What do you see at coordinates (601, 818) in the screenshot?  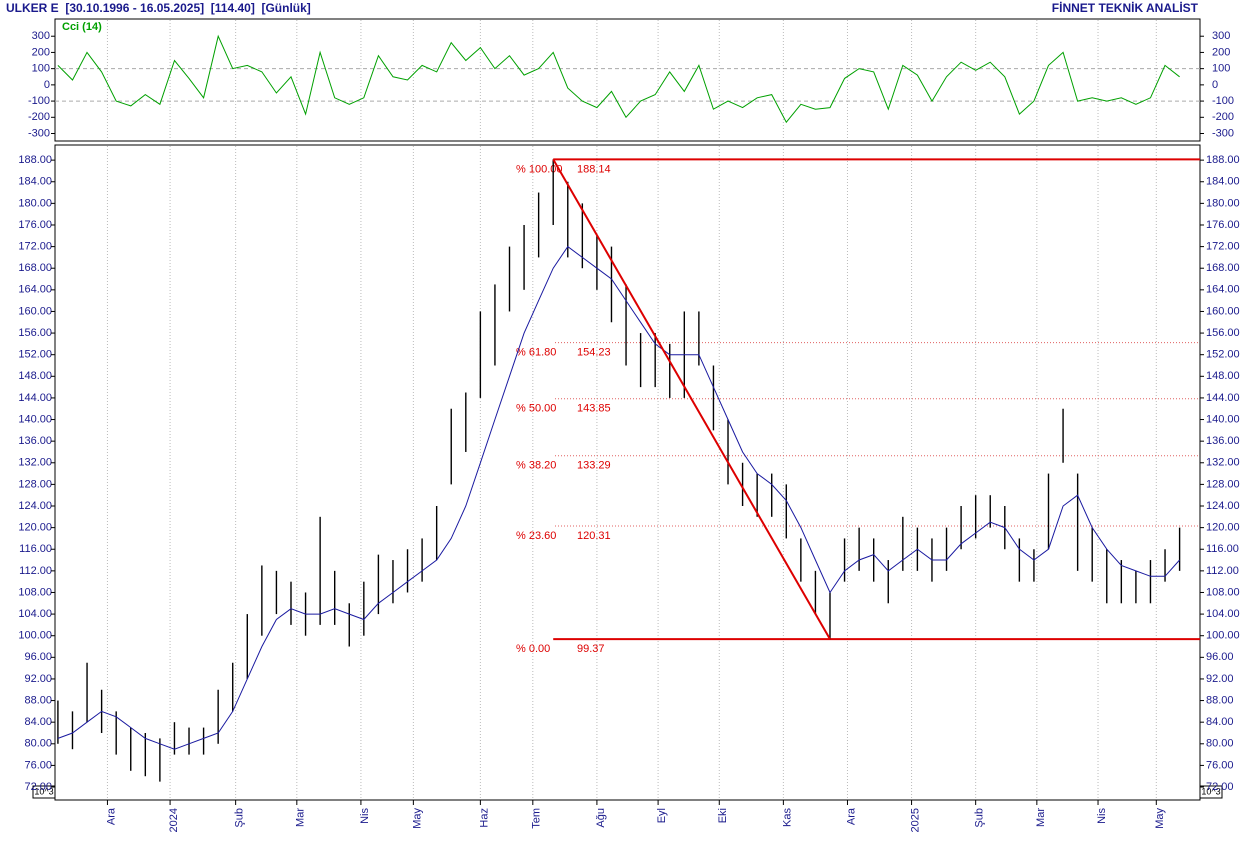 I see `x-tick-label: Ağu` at bounding box center [601, 818].